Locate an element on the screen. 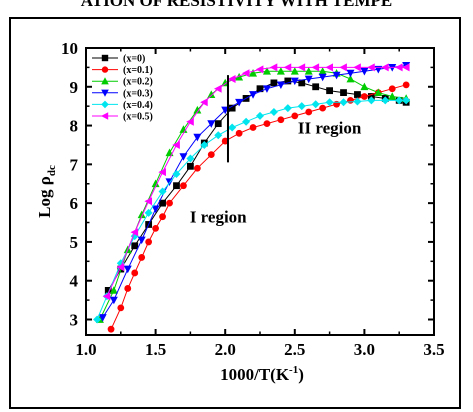 Image resolution: width=473 pixels, height=412 pixels. y-axis-title: Log ρdc is located at coordinates (46, 191).